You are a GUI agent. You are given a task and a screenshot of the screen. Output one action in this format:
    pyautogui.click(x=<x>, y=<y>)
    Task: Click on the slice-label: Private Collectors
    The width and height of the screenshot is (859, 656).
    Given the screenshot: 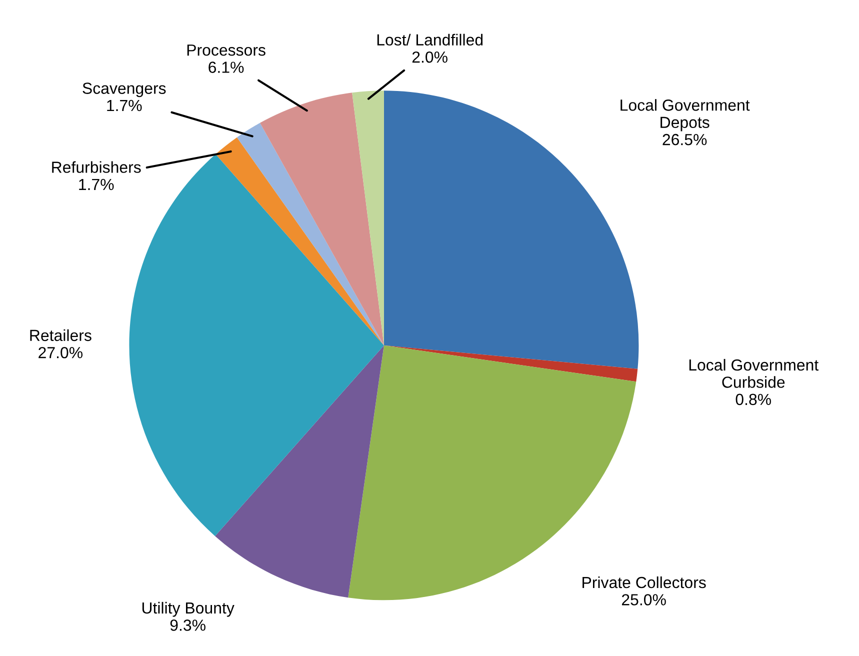 What is the action you would take?
    pyautogui.click(x=644, y=582)
    